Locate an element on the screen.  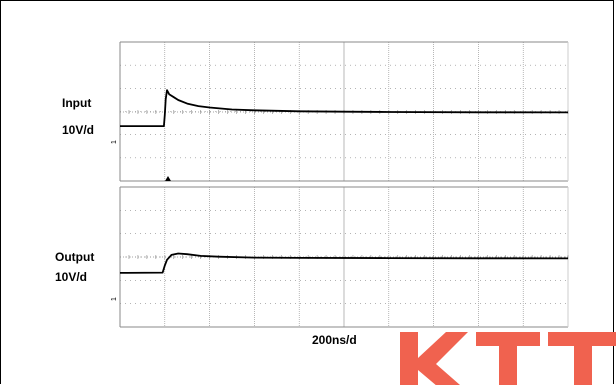
output-channel-label: Output is located at coordinates (75, 257).